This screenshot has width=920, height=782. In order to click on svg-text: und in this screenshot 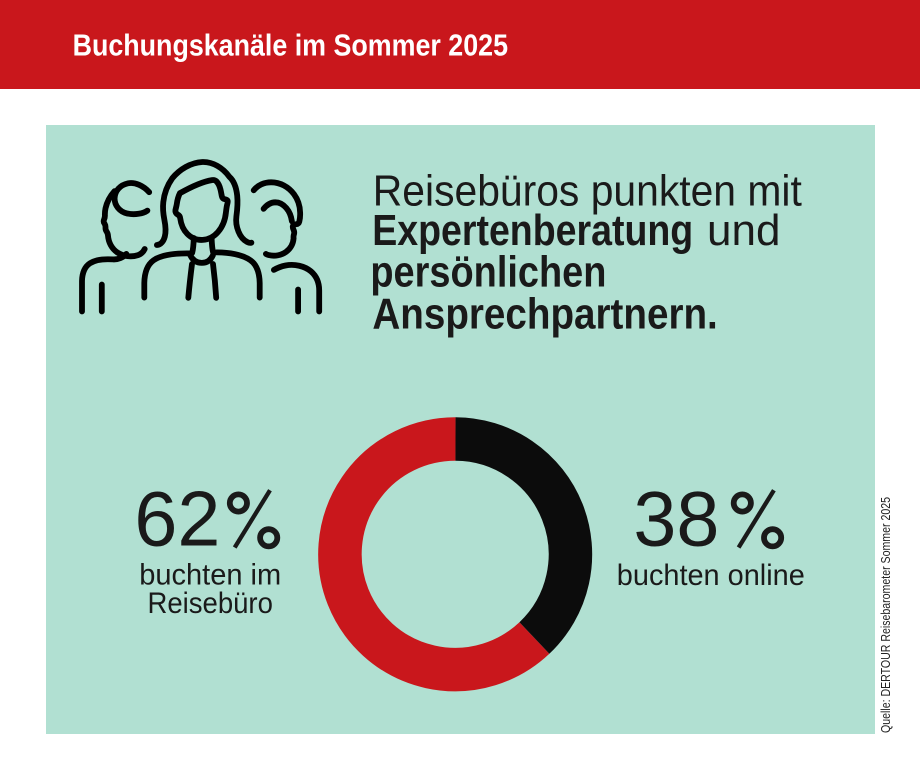, I will do `click(743, 230)`.